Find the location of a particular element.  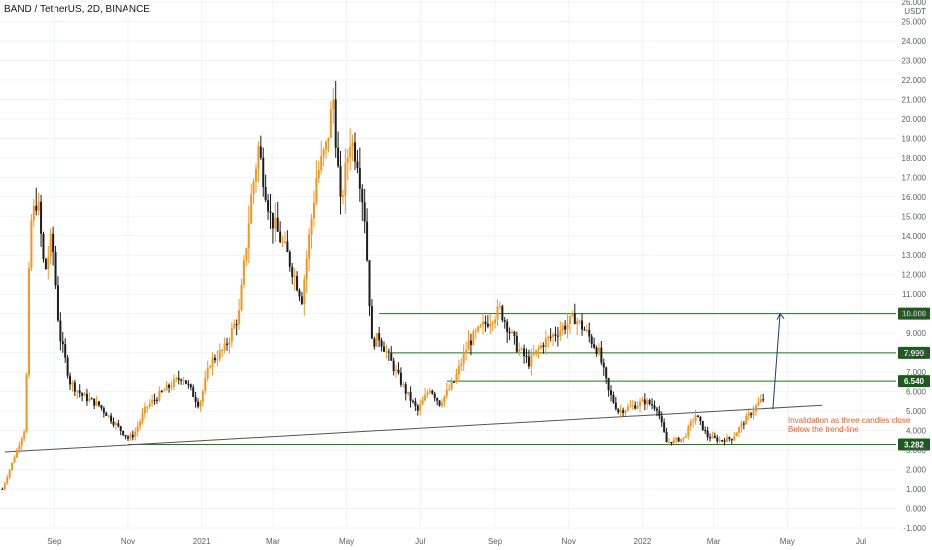

y-tick-label: 17.000 is located at coordinates (914, 177).